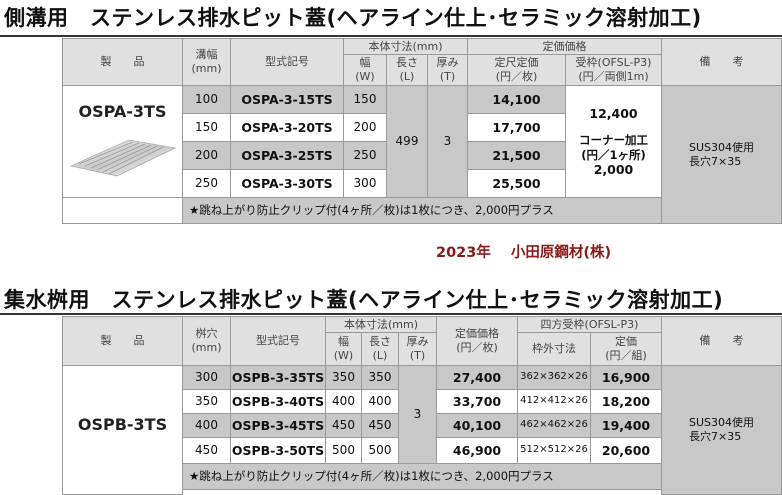 This screenshot has height=495, width=782. What do you see at coordinates (477, 341) in the screenshot?
I see `s2-header-price: 定価価格 (円／枚)` at bounding box center [477, 341].